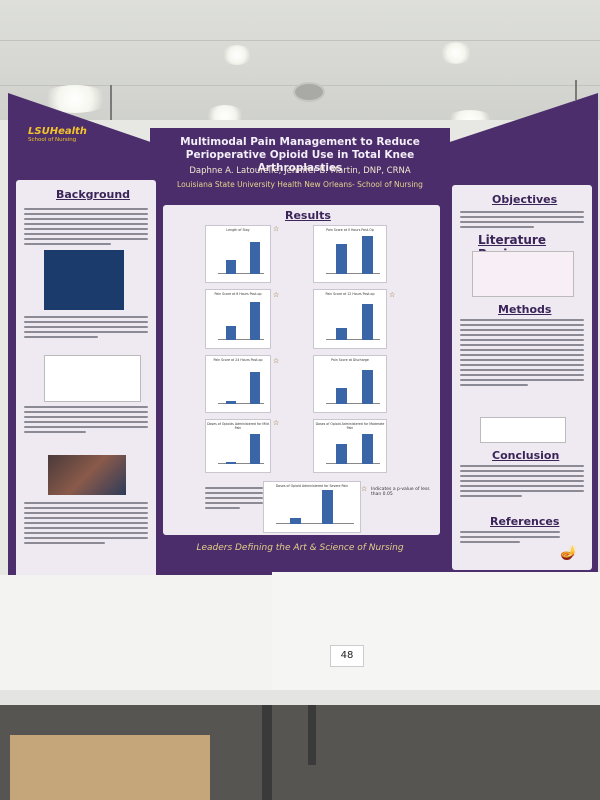  What do you see at coordinates (350, 294) in the screenshot?
I see `chart-title: Pain Score at 12 Hours Post-op` at bounding box center [350, 294].